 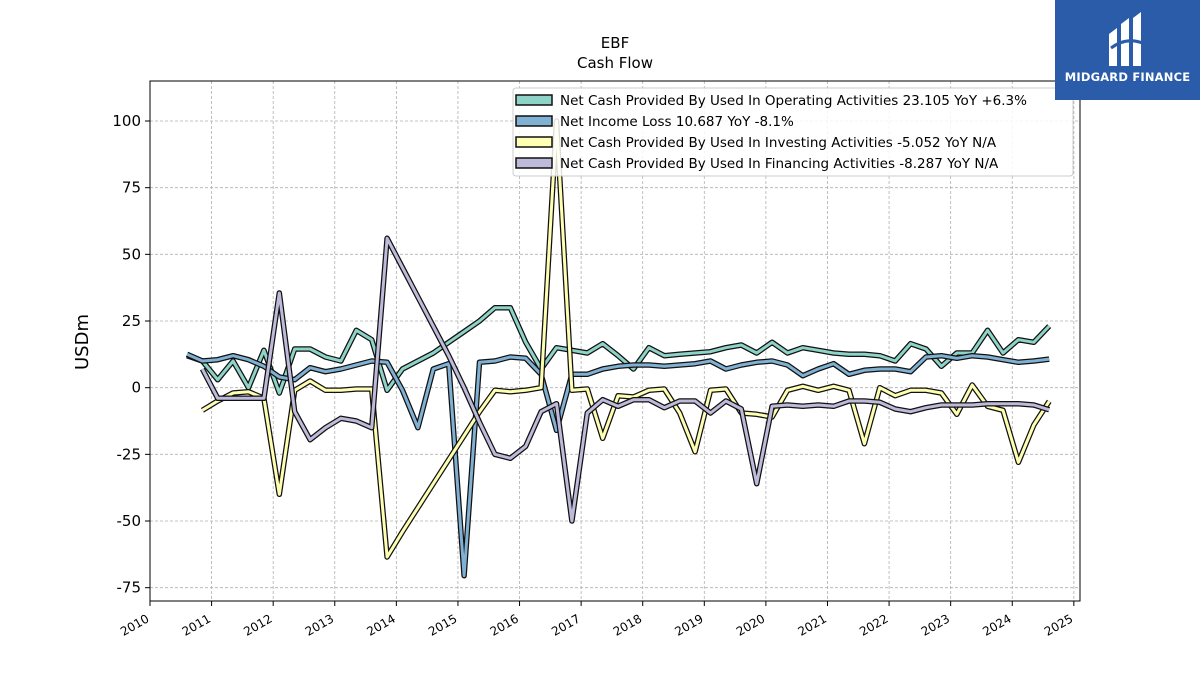 I want to click on y-axis: 100 75 50 25 0 -25 -50 -75, so click(x=131, y=354).